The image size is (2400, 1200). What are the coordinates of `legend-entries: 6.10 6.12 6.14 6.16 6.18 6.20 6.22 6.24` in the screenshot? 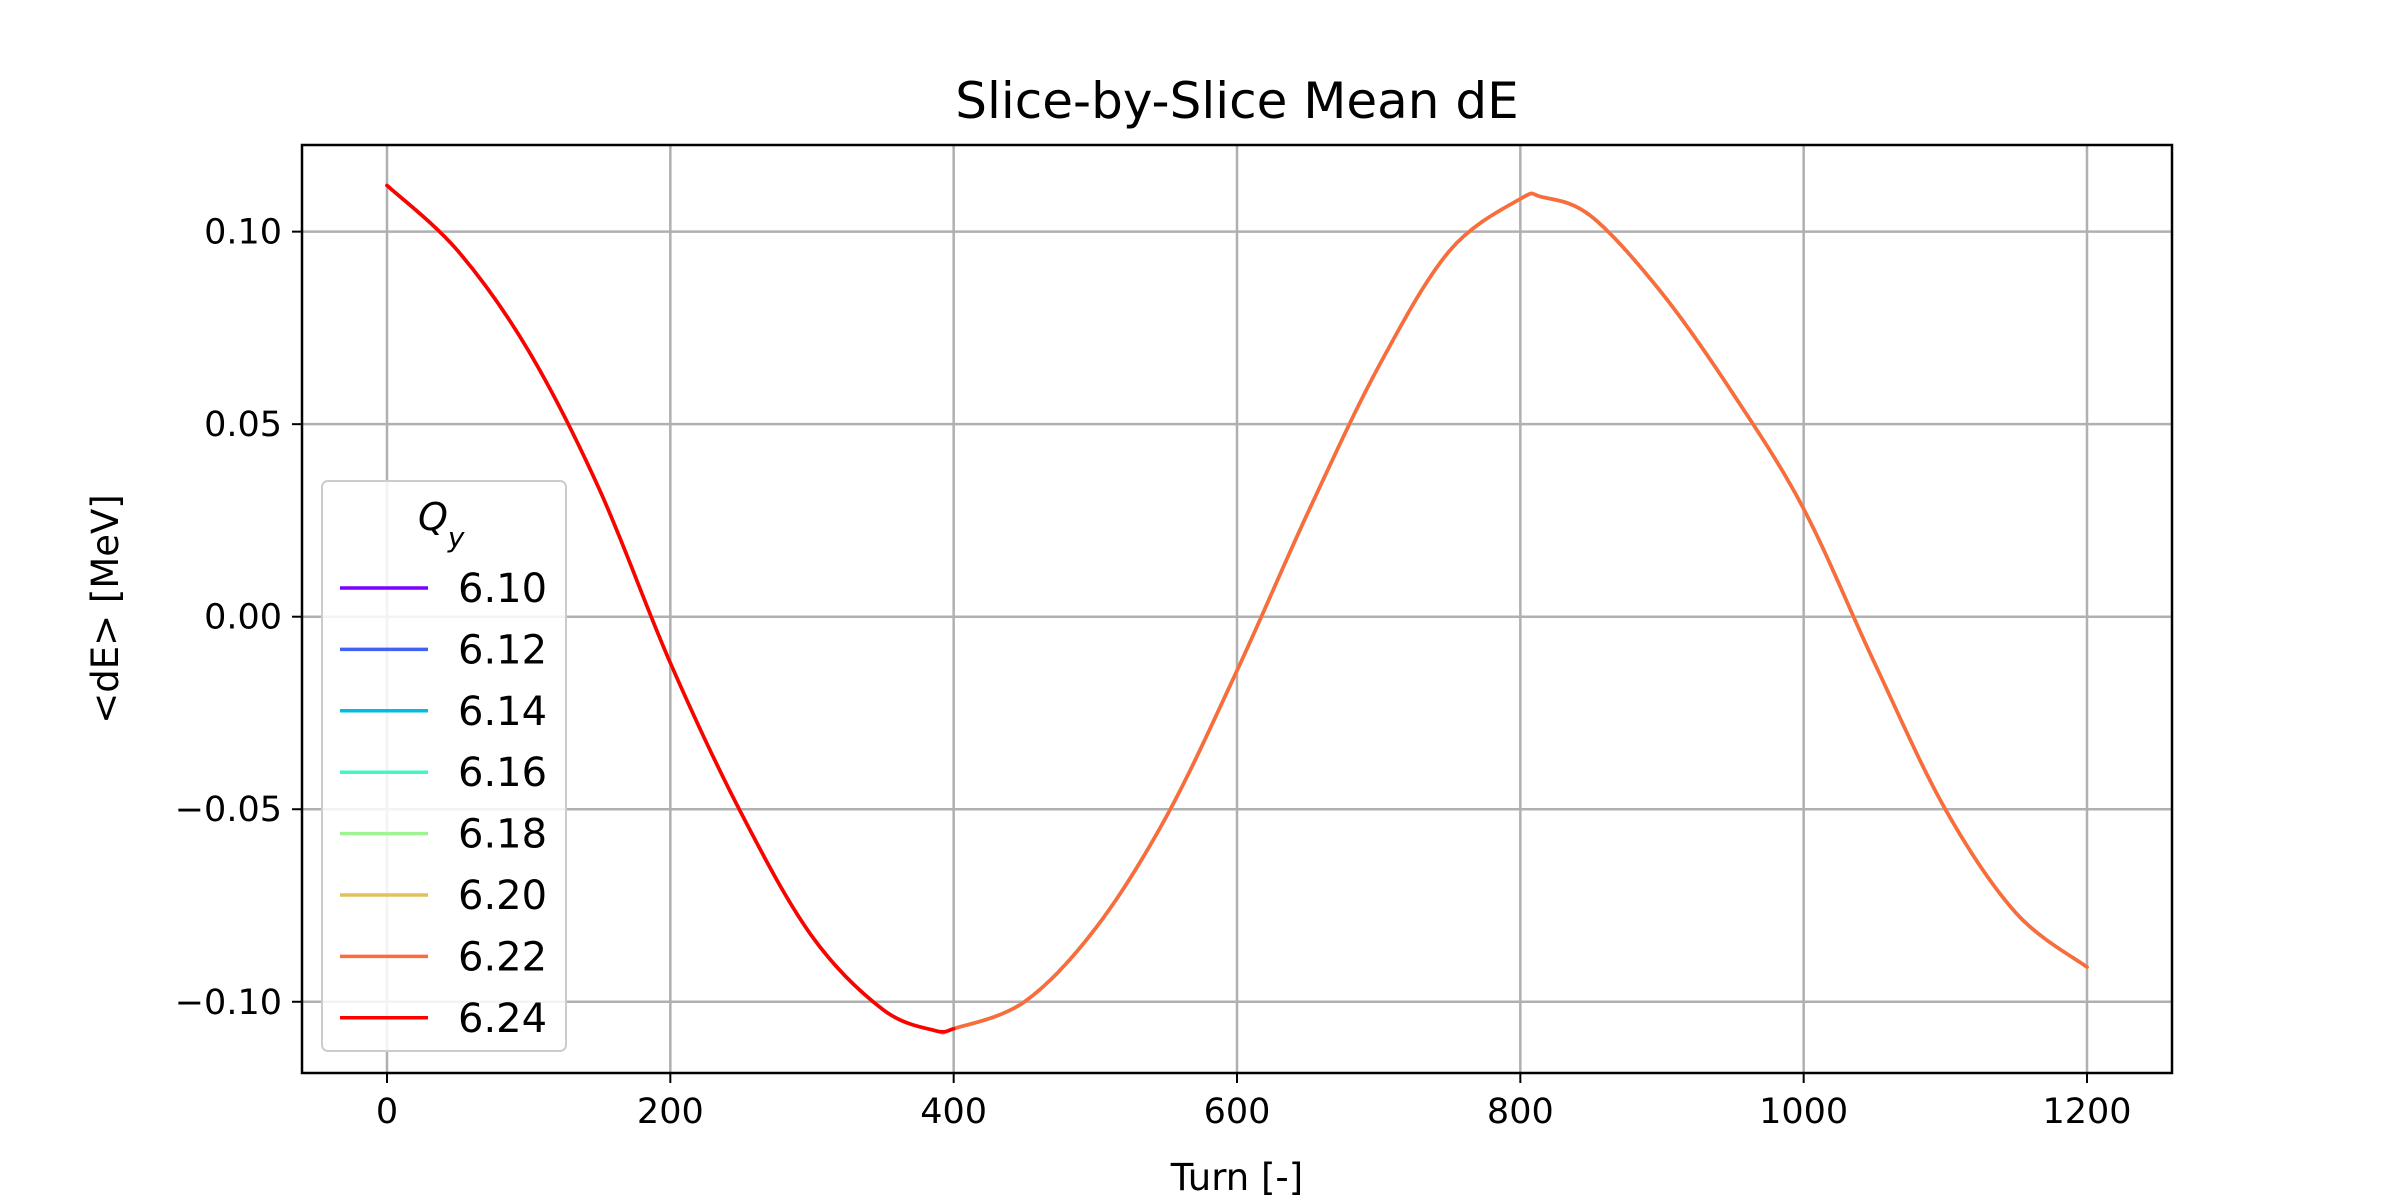 It's located at (443, 804).